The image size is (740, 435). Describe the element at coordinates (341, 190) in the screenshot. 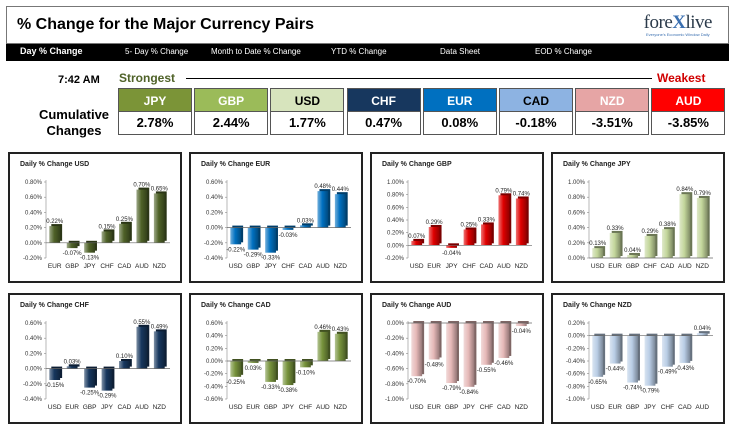

I see `data-label: 0.44%` at that location.